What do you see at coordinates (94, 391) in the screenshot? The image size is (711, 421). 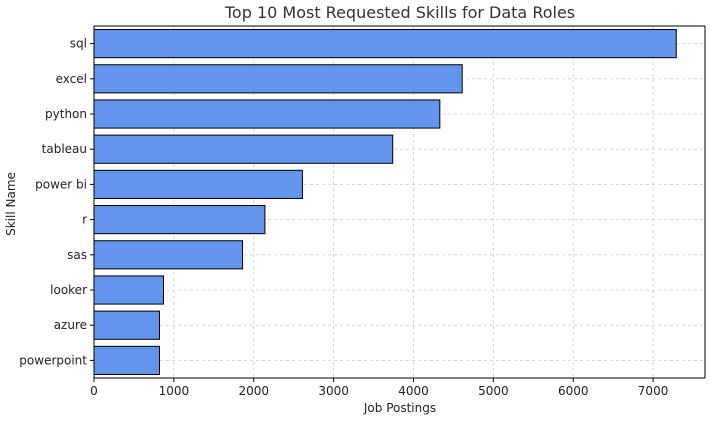 I see `x-tick-label: 0` at bounding box center [94, 391].